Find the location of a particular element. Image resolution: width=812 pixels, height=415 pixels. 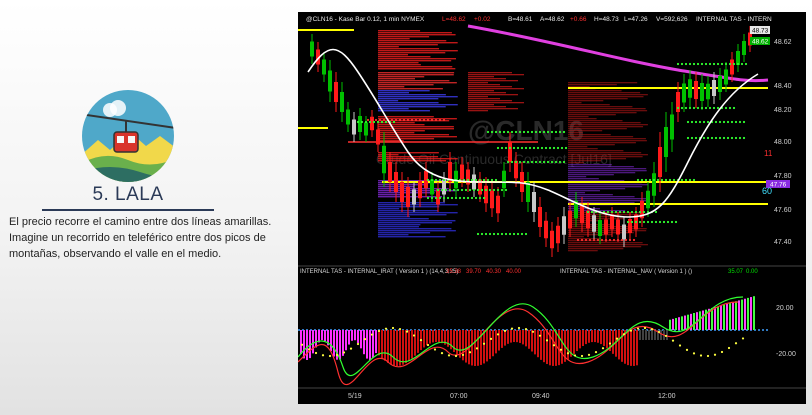

oscillator-panel is located at coordinates (533, 341).